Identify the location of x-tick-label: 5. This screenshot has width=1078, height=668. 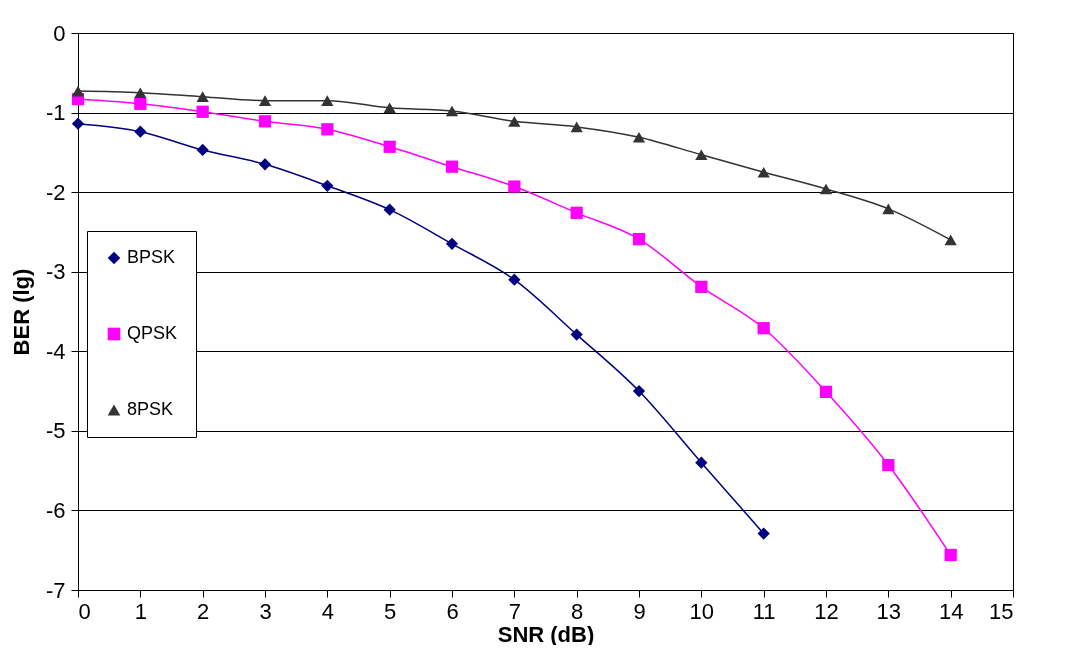
(390, 611).